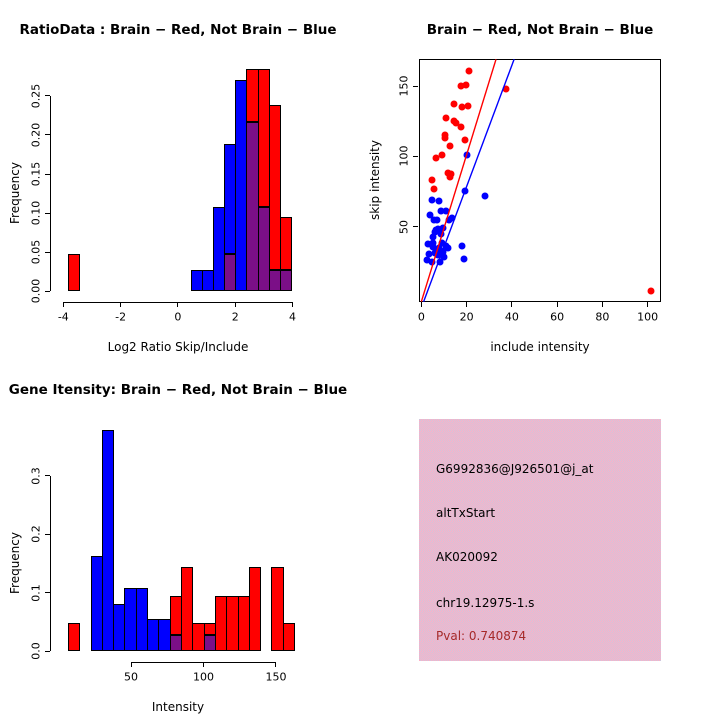 The height and width of the screenshot is (720, 720). What do you see at coordinates (63, 317) in the screenshot?
I see `x-tick-label: -4` at bounding box center [63, 317].